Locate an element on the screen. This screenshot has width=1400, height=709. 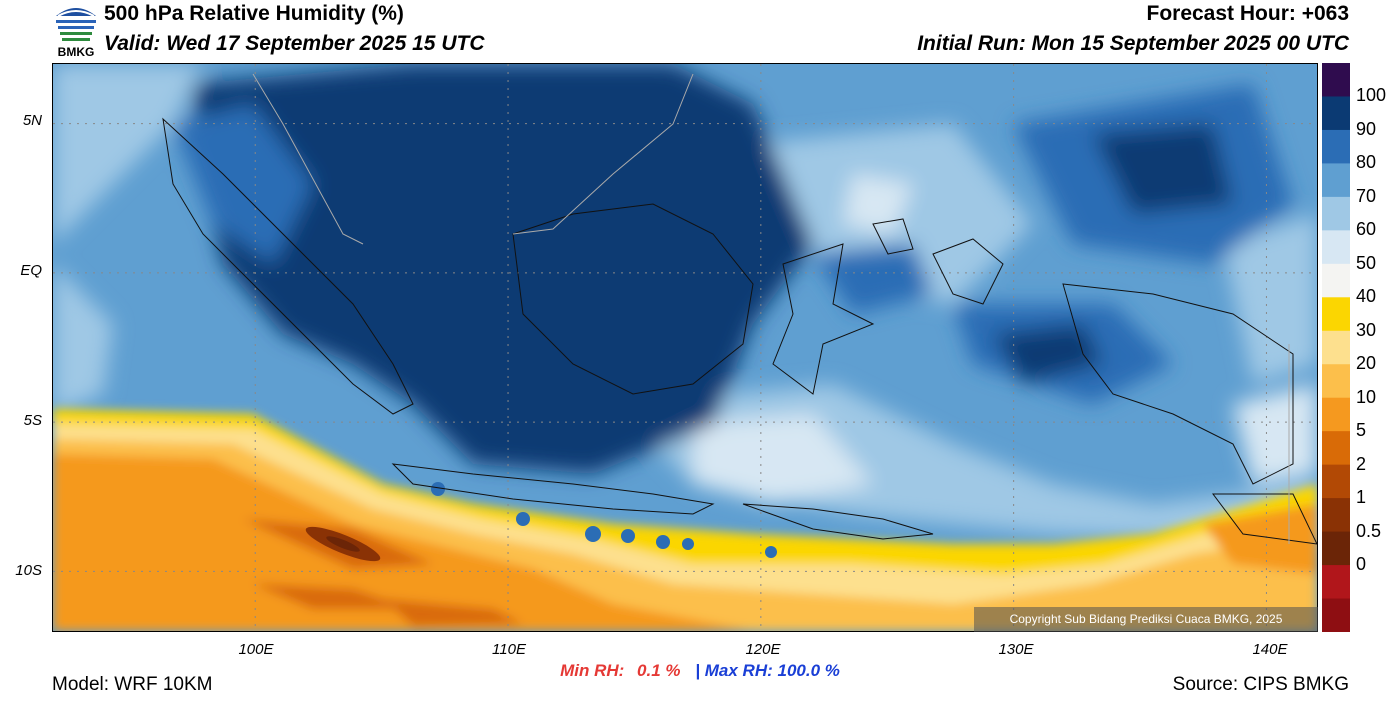
svg-text: BMKG is located at coordinates (76, 51).